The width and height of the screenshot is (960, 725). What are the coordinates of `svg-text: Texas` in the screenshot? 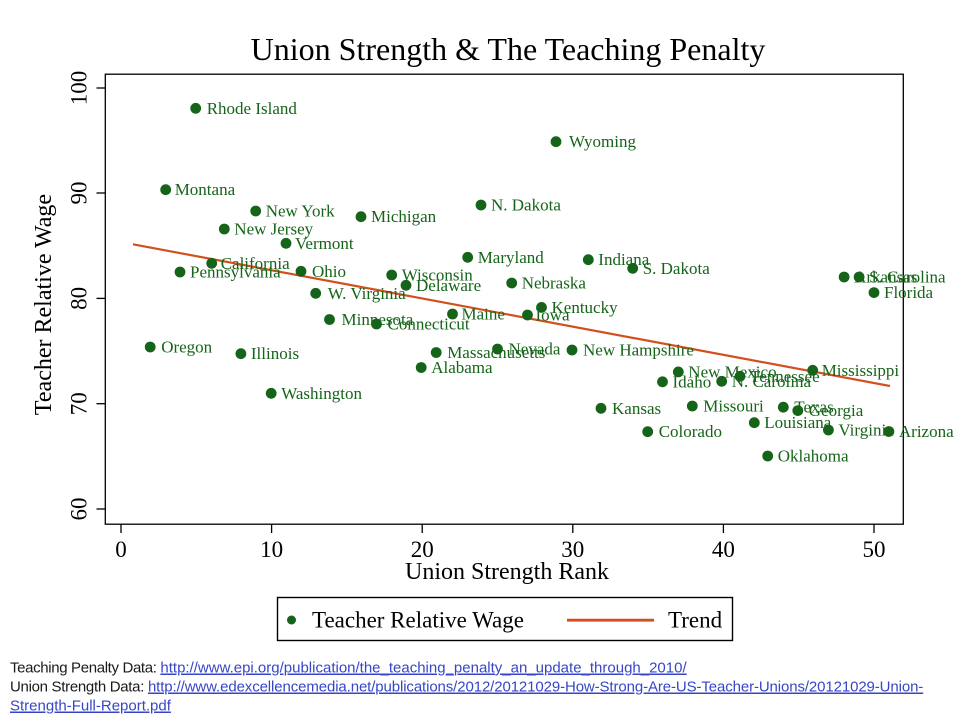 It's located at (813, 407).